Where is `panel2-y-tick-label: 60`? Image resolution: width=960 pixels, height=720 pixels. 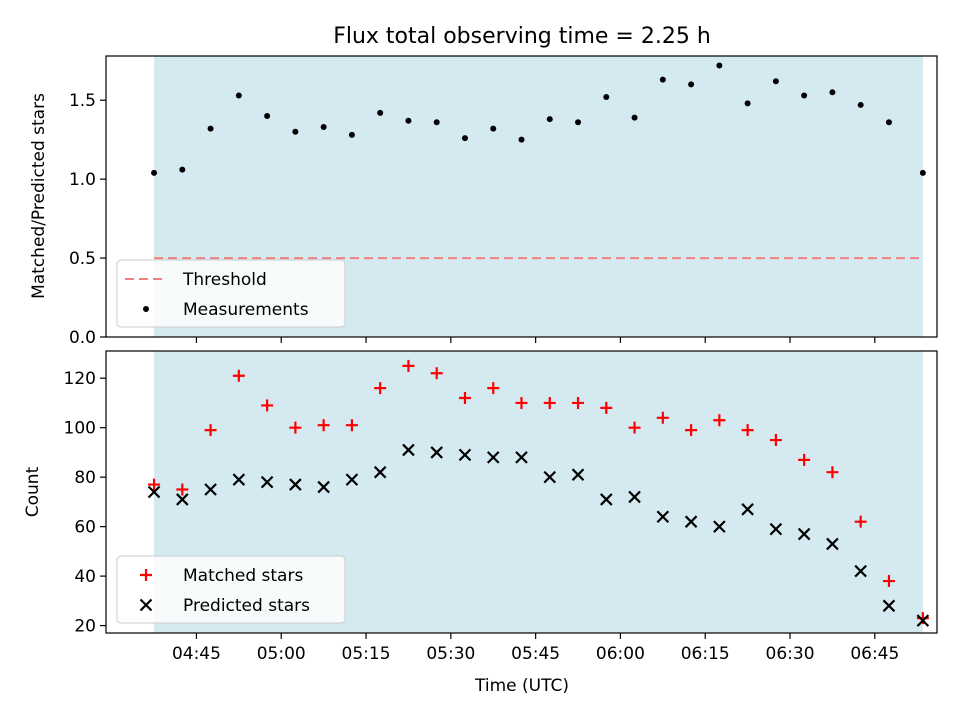
panel2-y-tick-label: 60 is located at coordinates (85, 528).